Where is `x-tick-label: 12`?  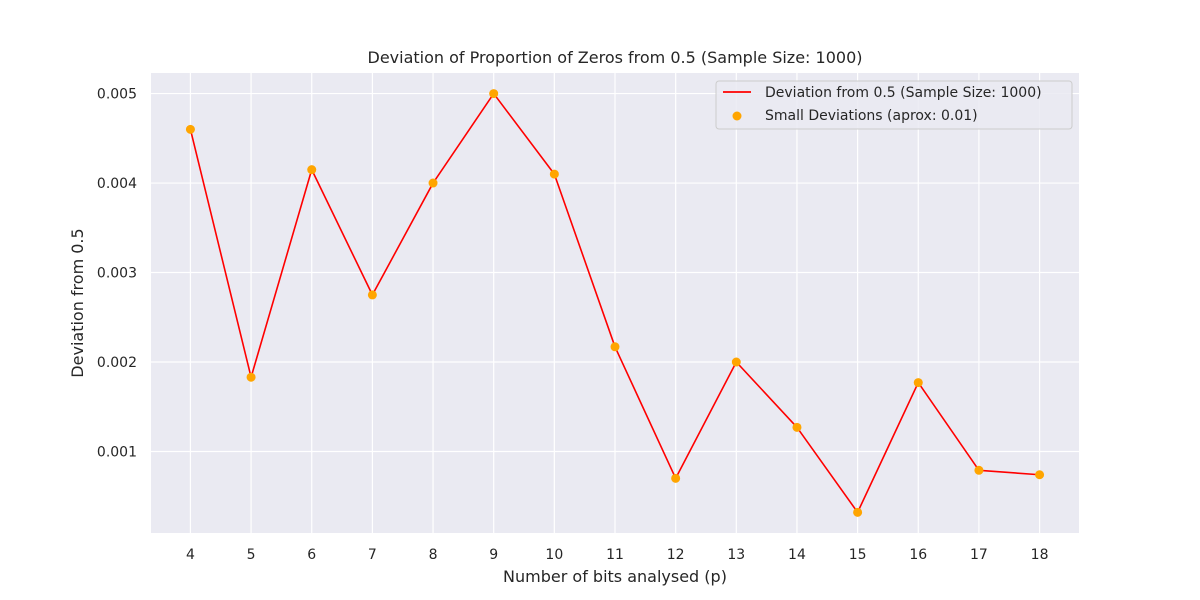
x-tick-label: 12 is located at coordinates (676, 555).